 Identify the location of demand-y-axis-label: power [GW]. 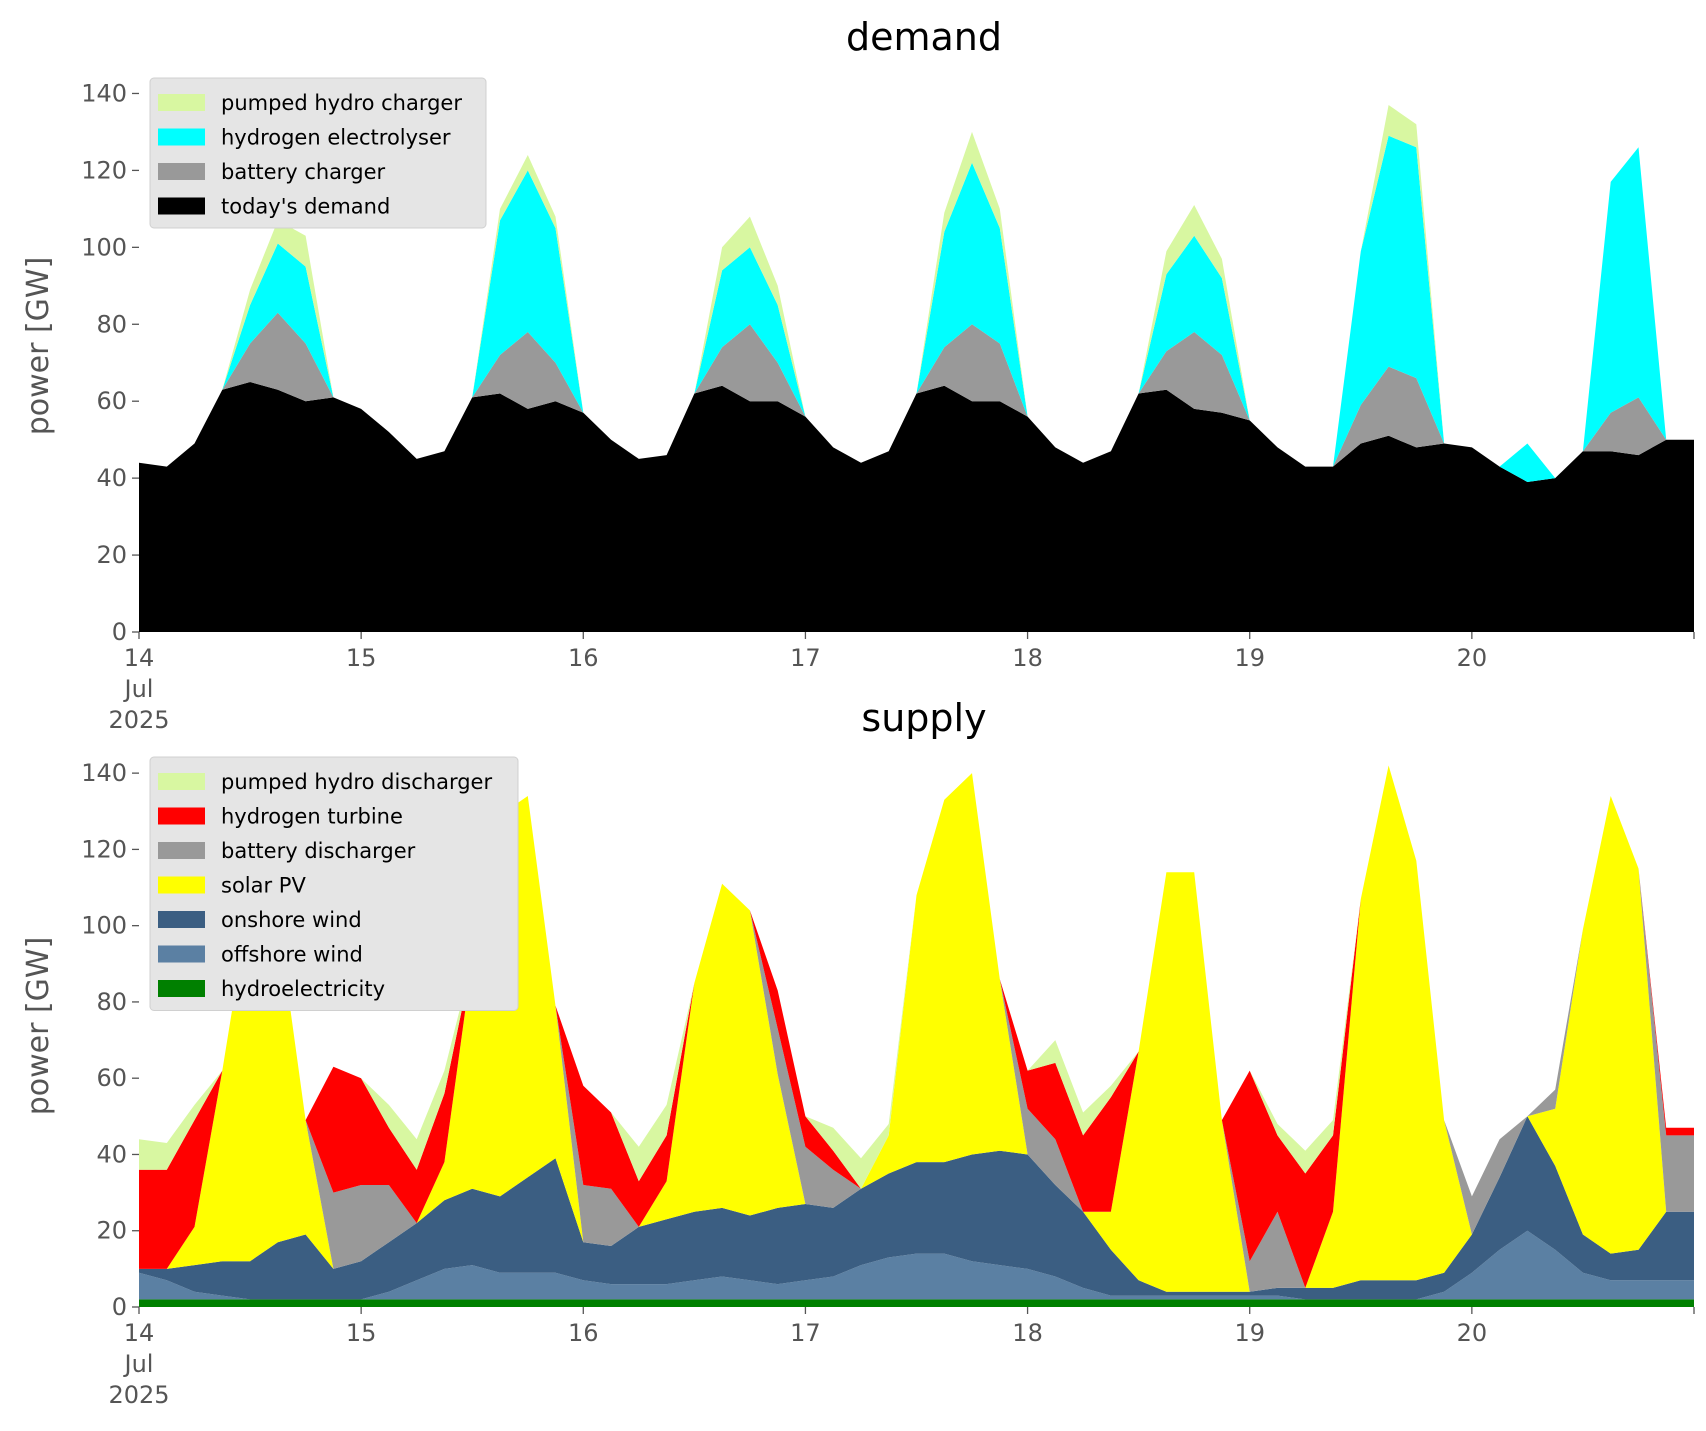
(38, 346).